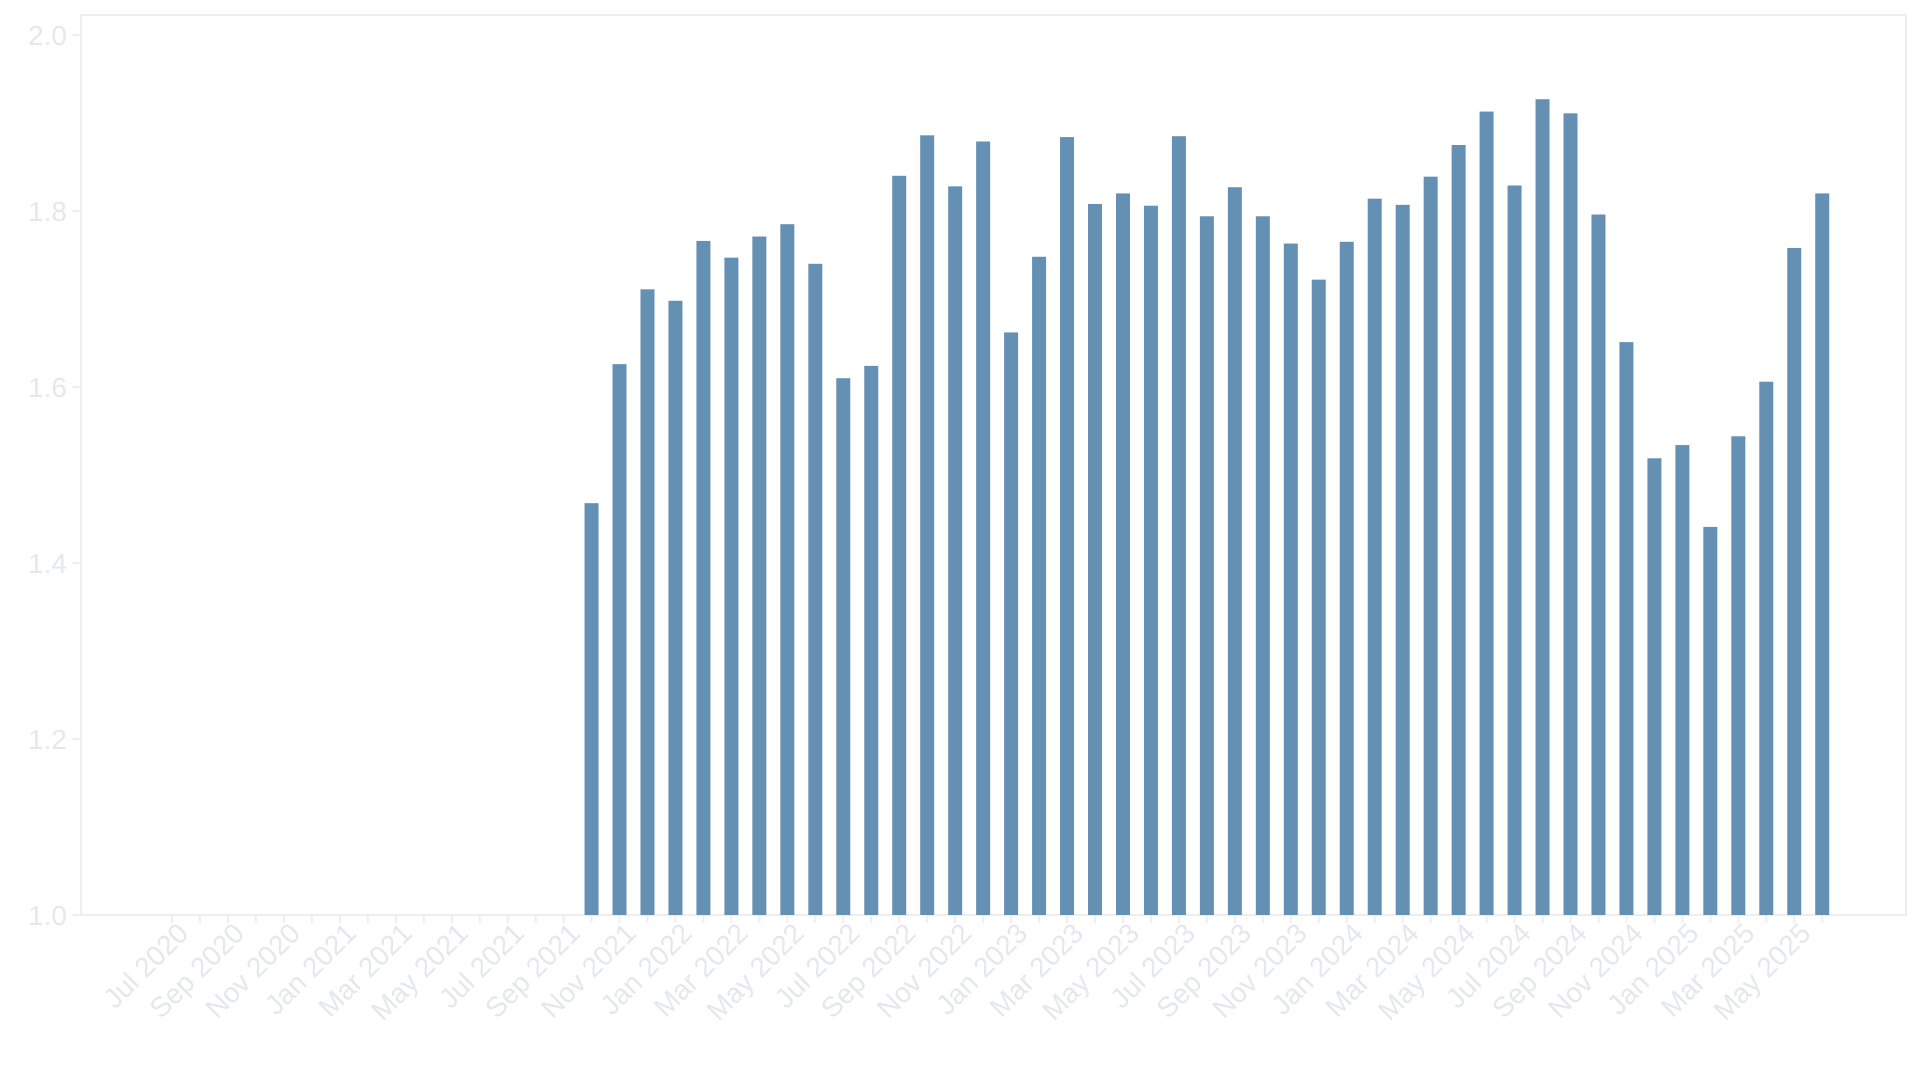 The image size is (1920, 1080). I want to click on y-tick-label: 2.0, so click(47, 35).